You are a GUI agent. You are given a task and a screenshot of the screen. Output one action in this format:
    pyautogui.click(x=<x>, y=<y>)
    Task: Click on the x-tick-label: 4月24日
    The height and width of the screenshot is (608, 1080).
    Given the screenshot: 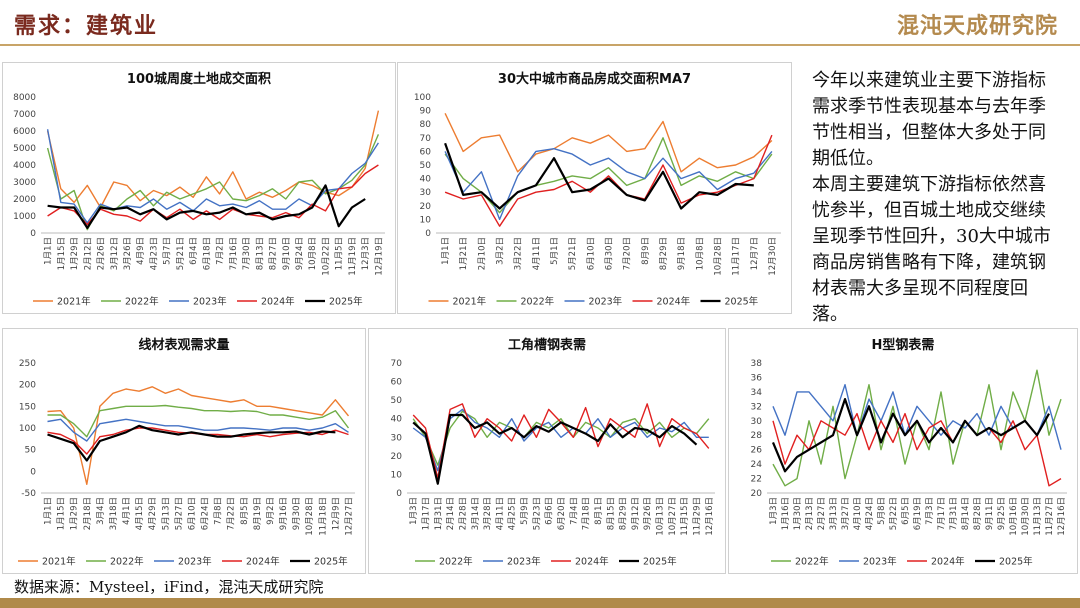 What is the action you would take?
    pyautogui.click(x=870, y=513)
    